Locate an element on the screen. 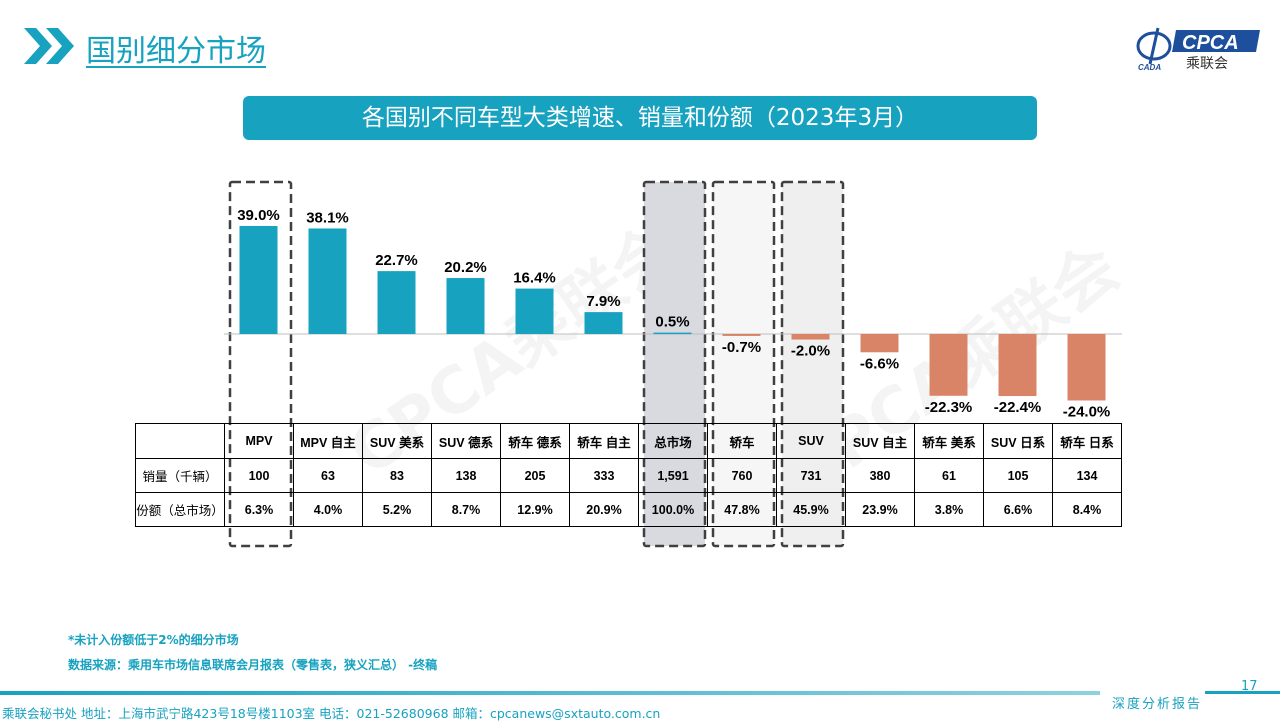  cpca-logo: CADA CPCA 乘联会 is located at coordinates (1198, 49).